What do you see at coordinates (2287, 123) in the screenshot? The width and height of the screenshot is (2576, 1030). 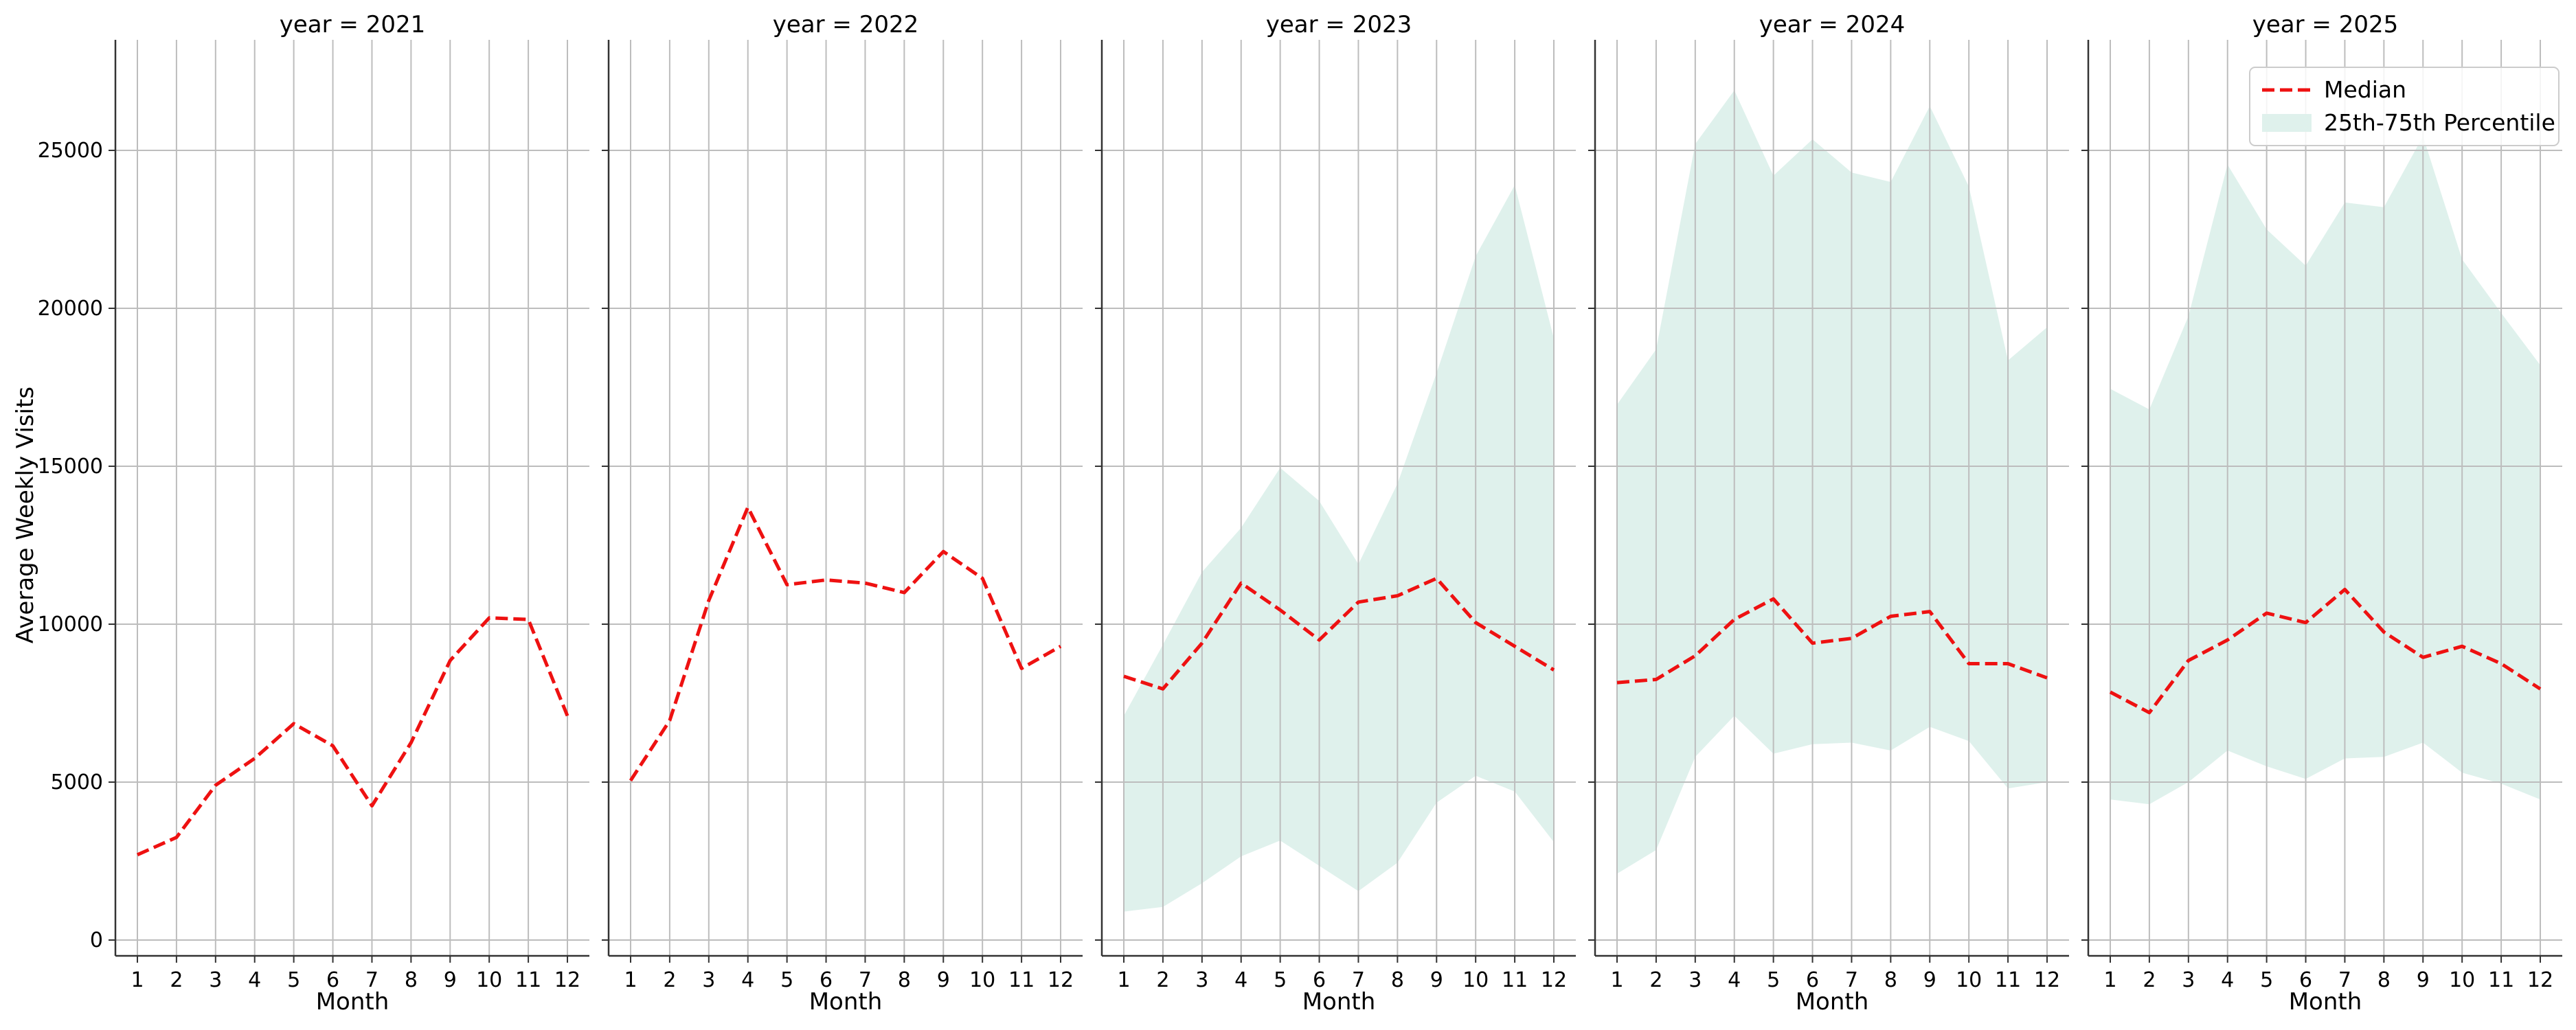 I see `legend-swatch-band` at bounding box center [2287, 123].